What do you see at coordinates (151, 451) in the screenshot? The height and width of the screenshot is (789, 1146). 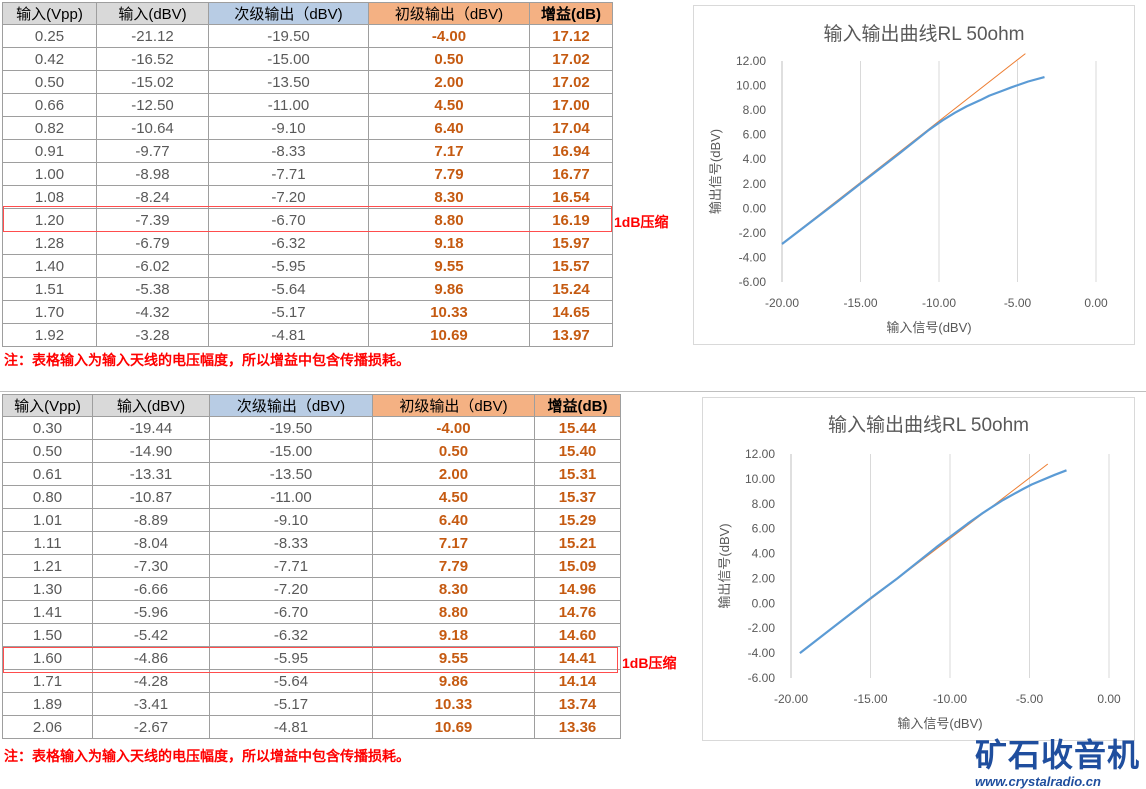 I see `cell-dbv-in: -14.90` at bounding box center [151, 451].